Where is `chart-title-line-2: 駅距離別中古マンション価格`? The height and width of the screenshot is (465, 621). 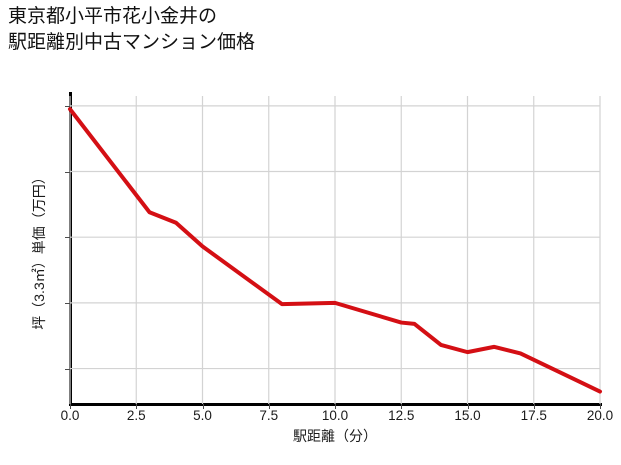
chart-title-line-2: 駅距離別中古マンション価格 is located at coordinates (132, 42).